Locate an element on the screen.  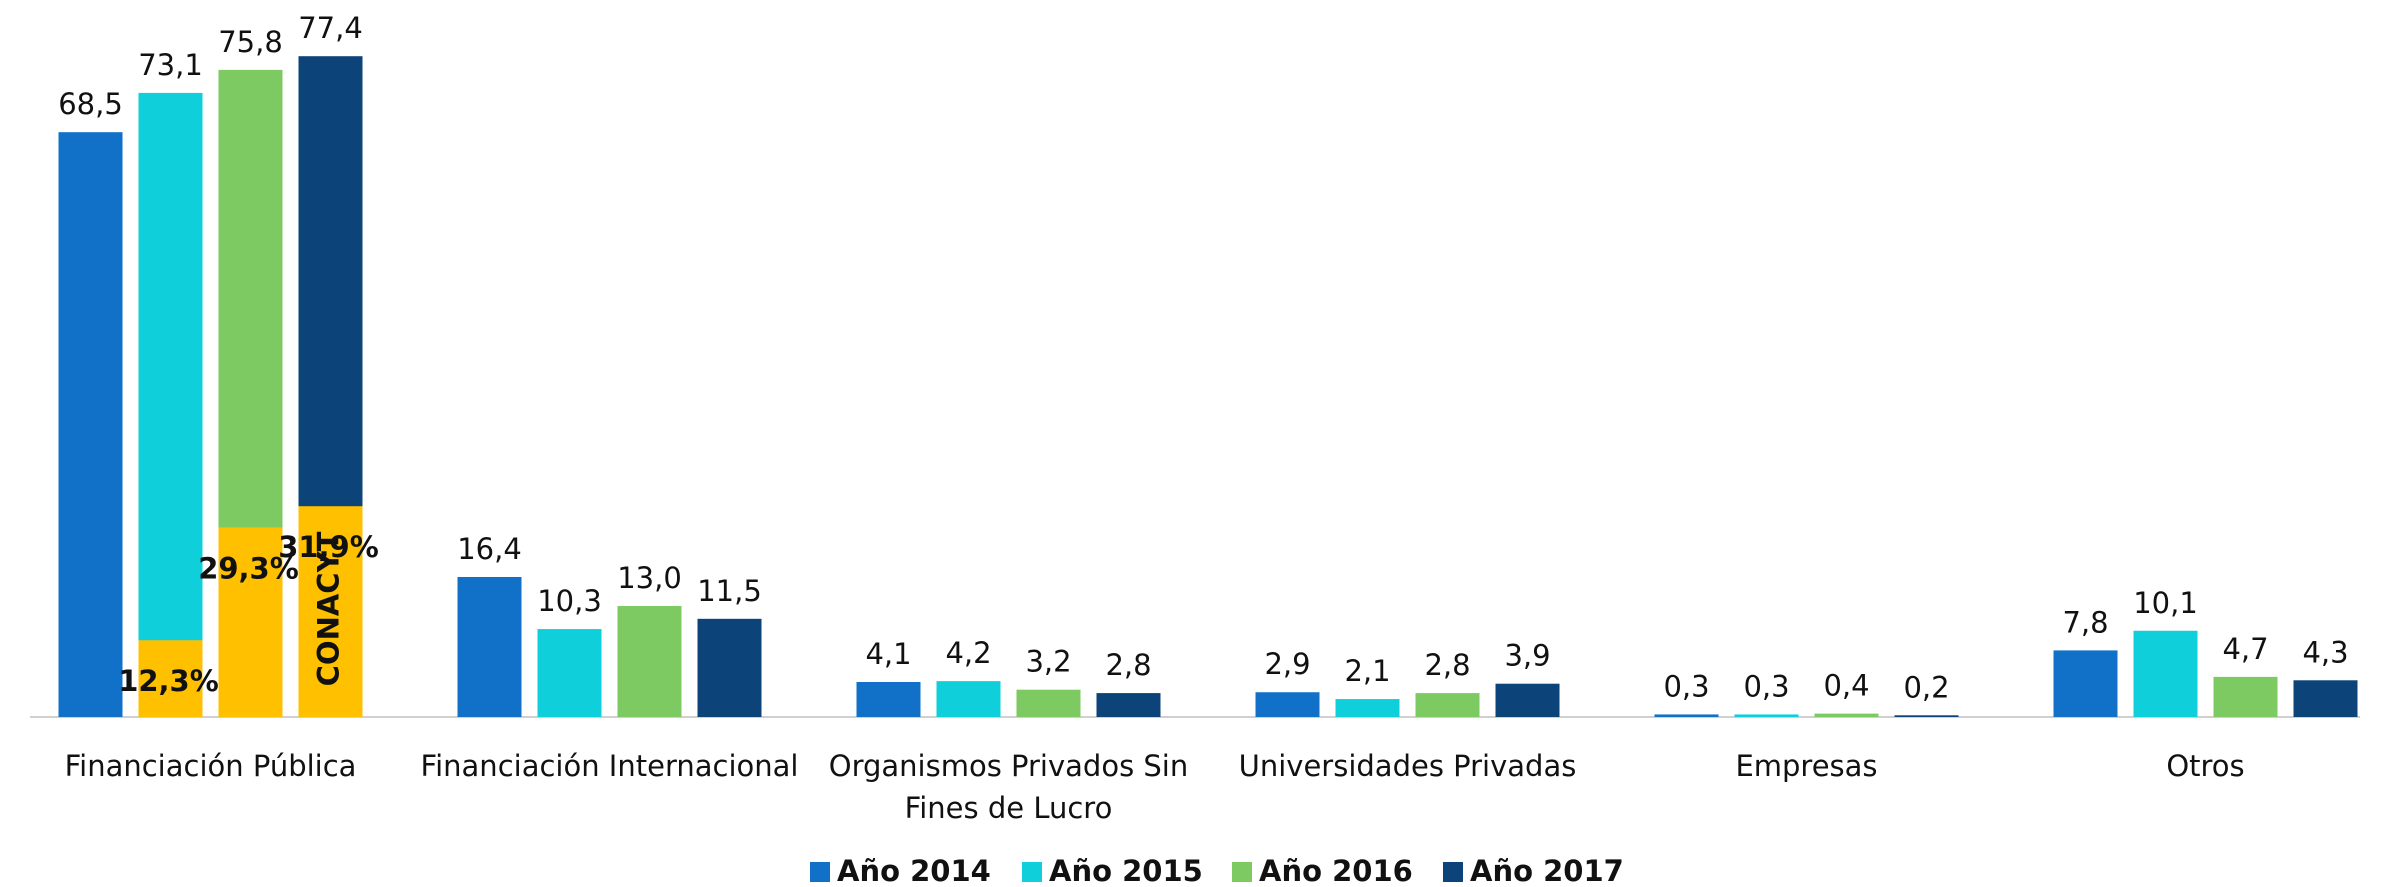
value-label: 0,2 is located at coordinates (1926, 687).